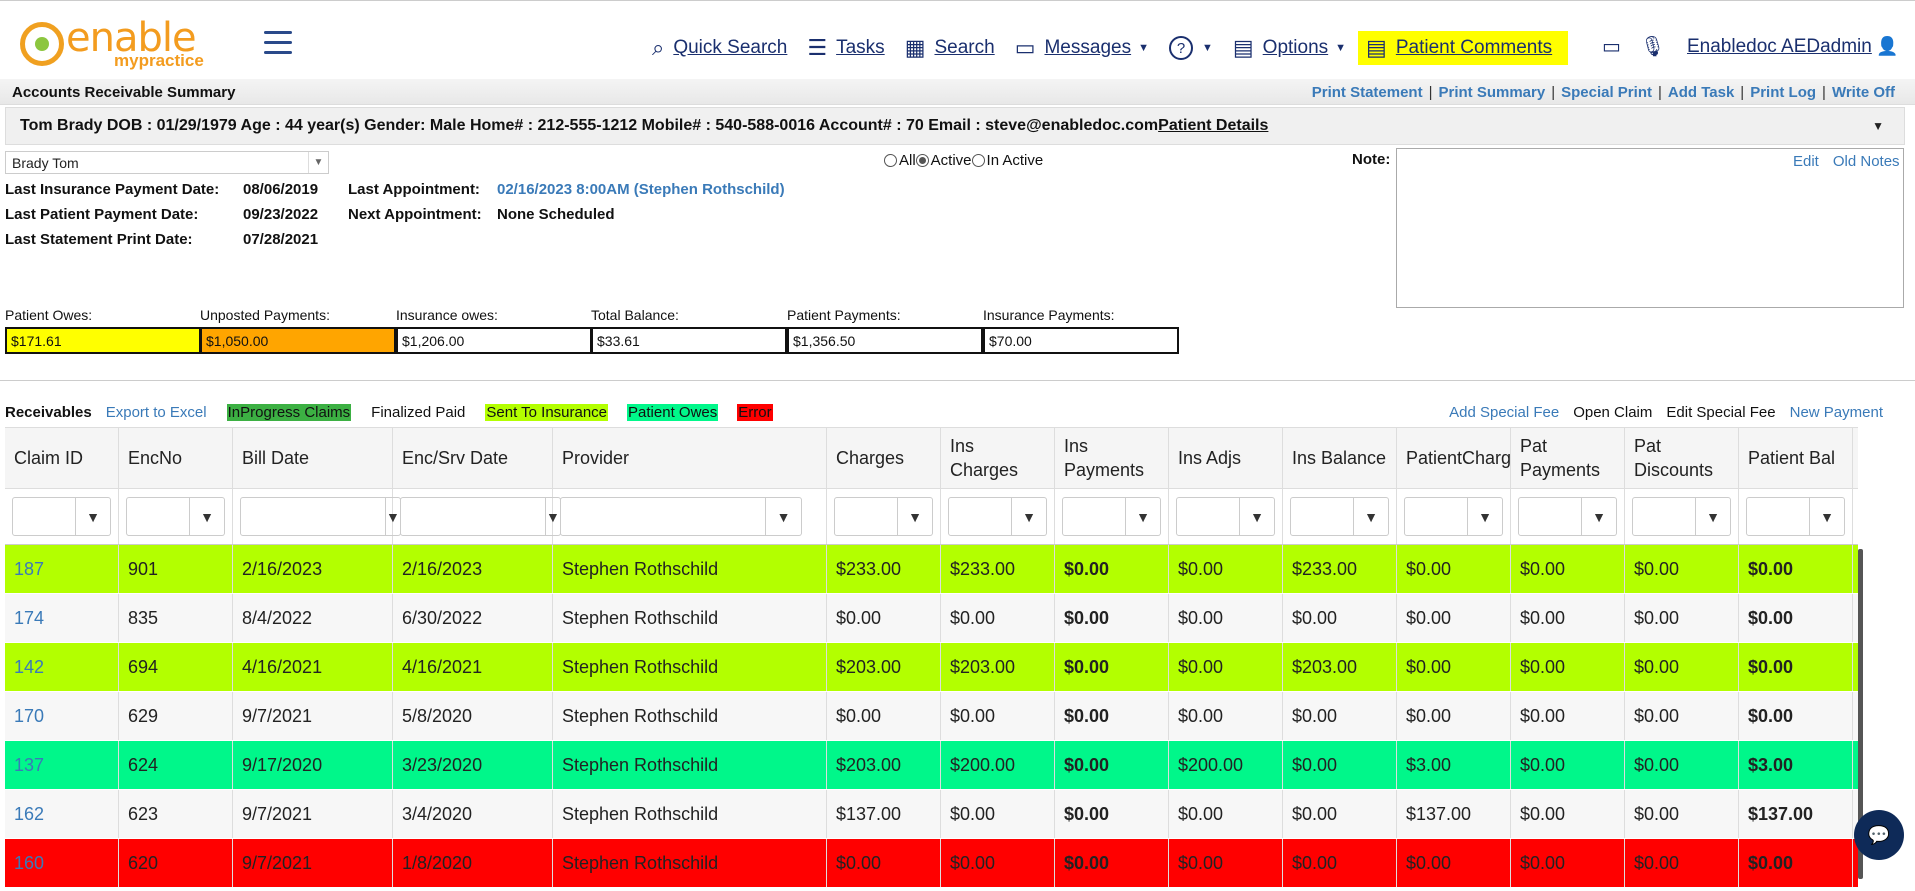 The image size is (1915, 891). Describe the element at coordinates (1613, 412) in the screenshot. I see `grid-action-link: Open Claim` at that location.